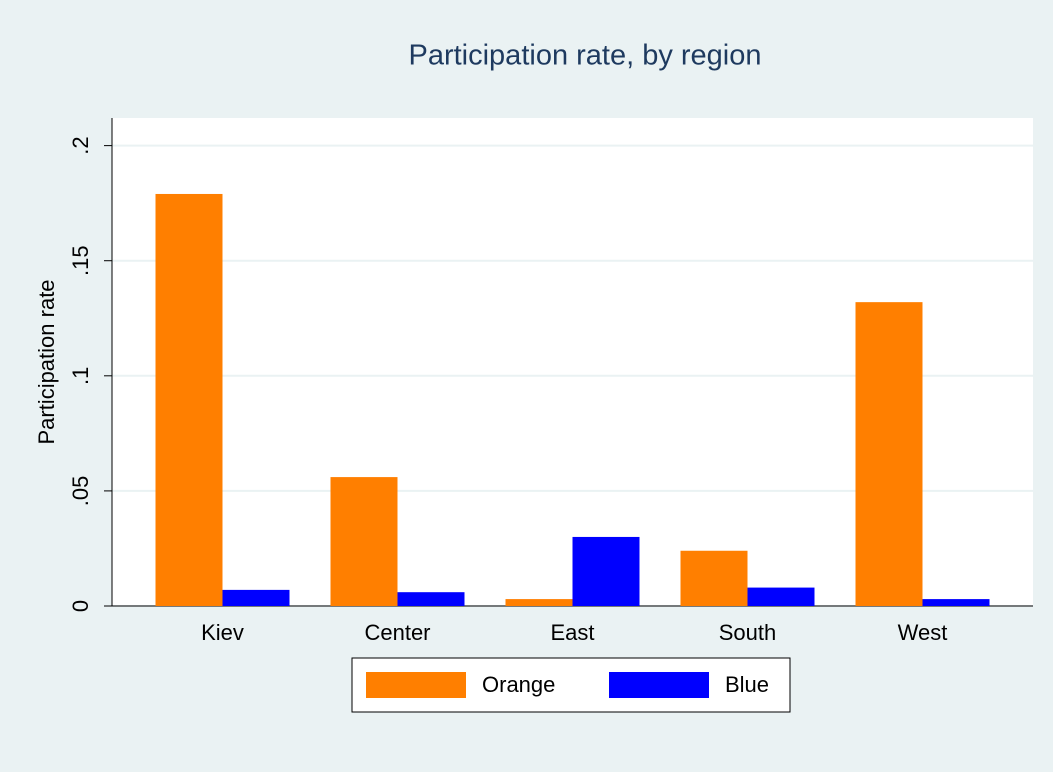 The width and height of the screenshot is (1053, 772). I want to click on x-tick-label: South, so click(748, 632).